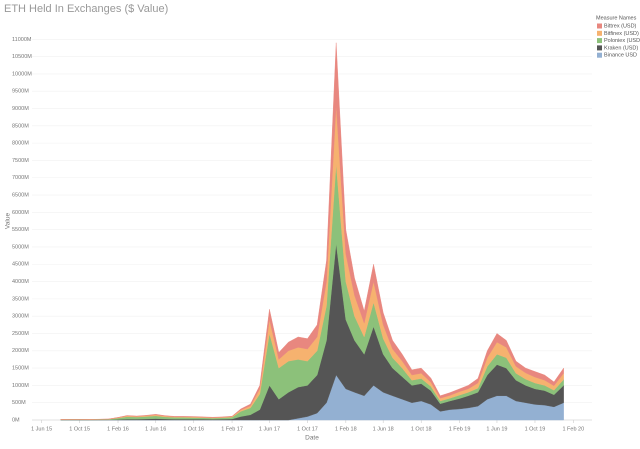 This screenshot has height=449, width=640. What do you see at coordinates (421, 429) in the screenshot?
I see `x-tick-label: 1 Oct 18` at bounding box center [421, 429].